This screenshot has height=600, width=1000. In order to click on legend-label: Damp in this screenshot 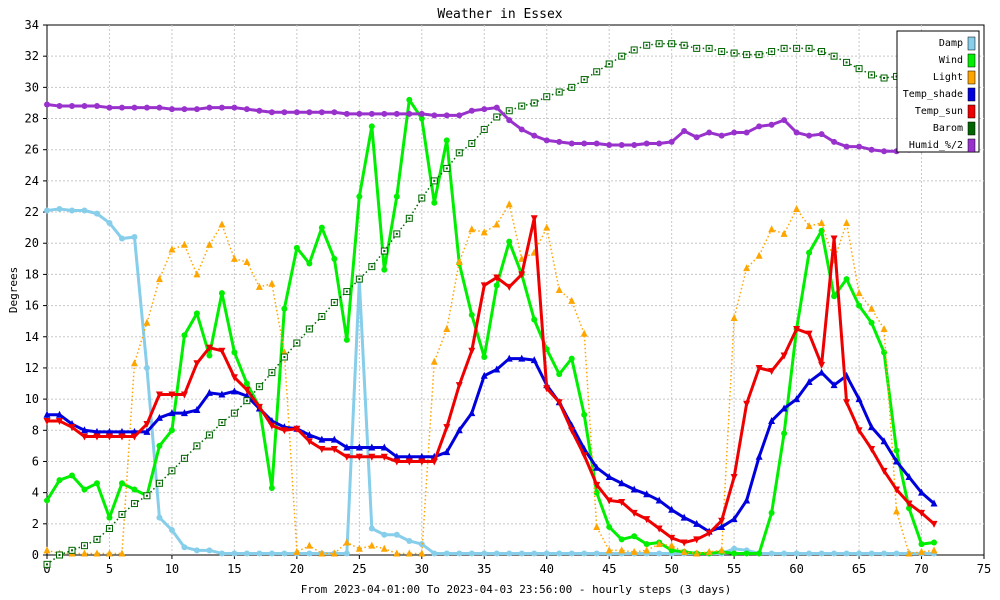, I will do `click(951, 43)`.